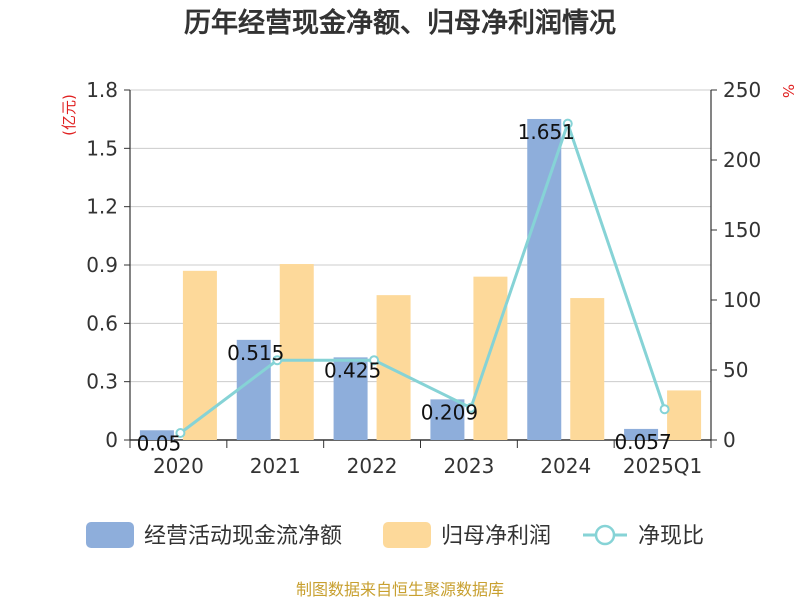 This screenshot has width=800, height=600. I want to click on data-label-operating-cash-flow: 0.425, so click(352, 370).